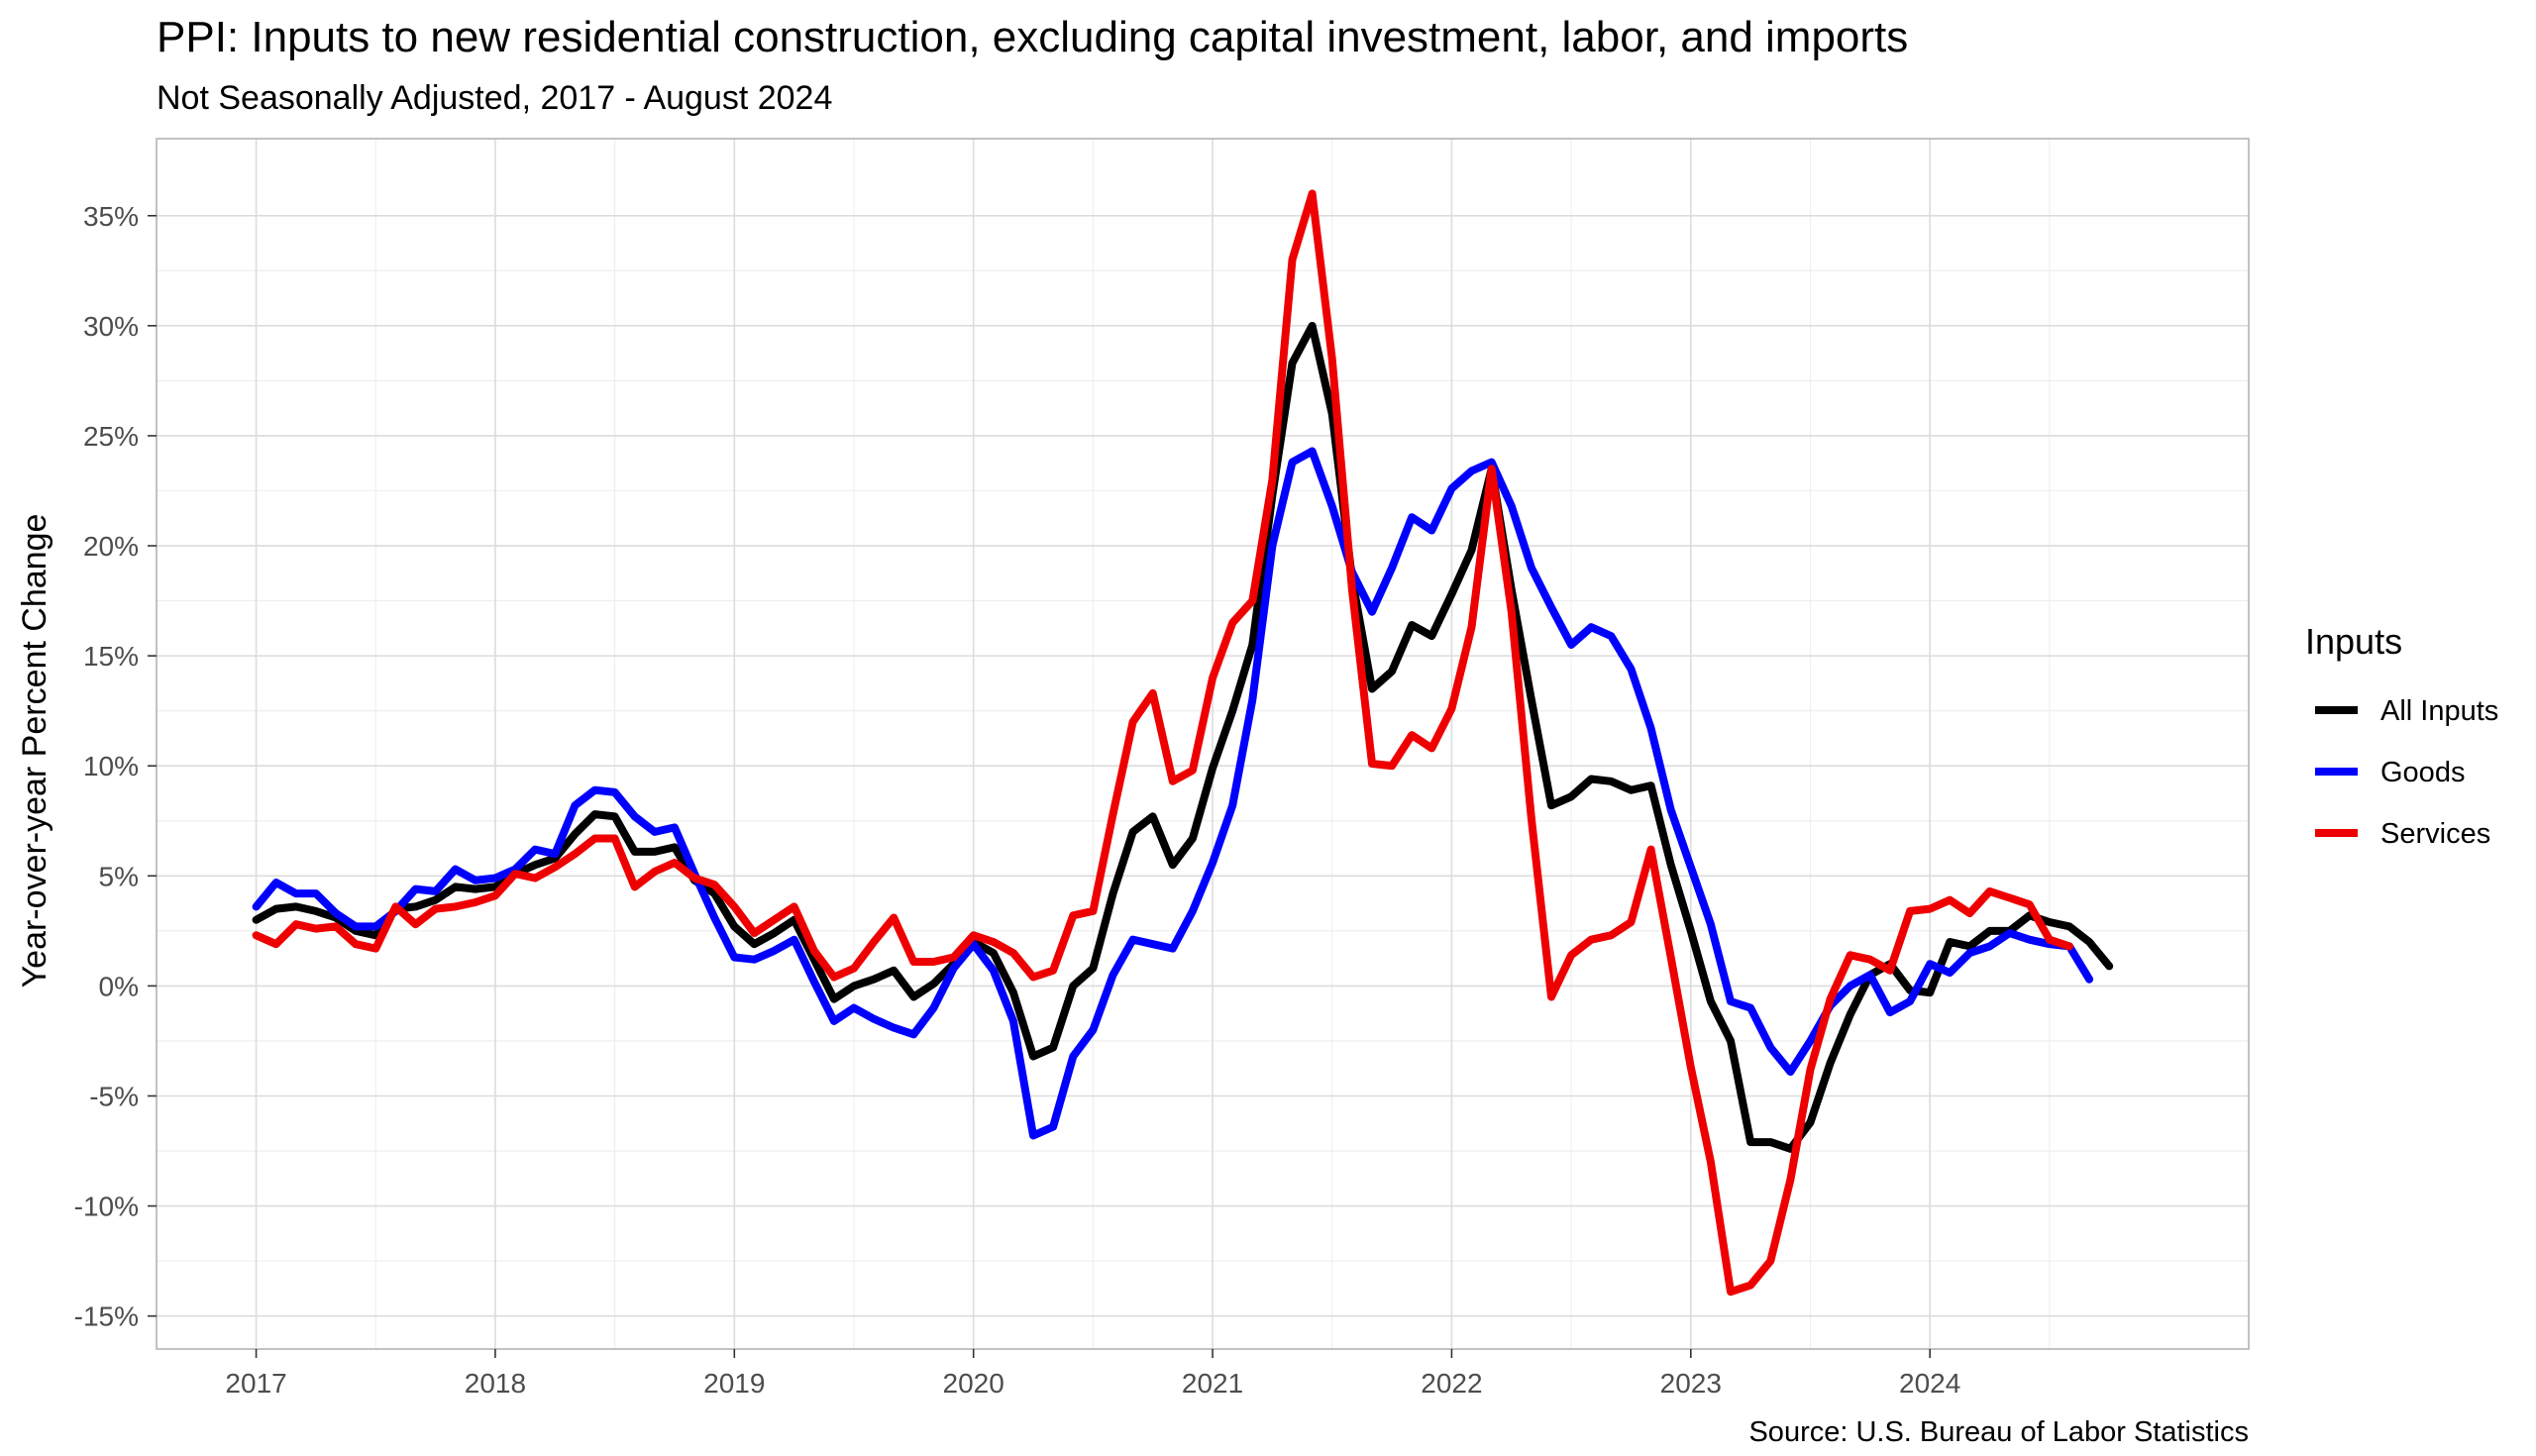 The image size is (2536, 1456). What do you see at coordinates (973, 1383) in the screenshot?
I see `x-tick-label: 2020` at bounding box center [973, 1383].